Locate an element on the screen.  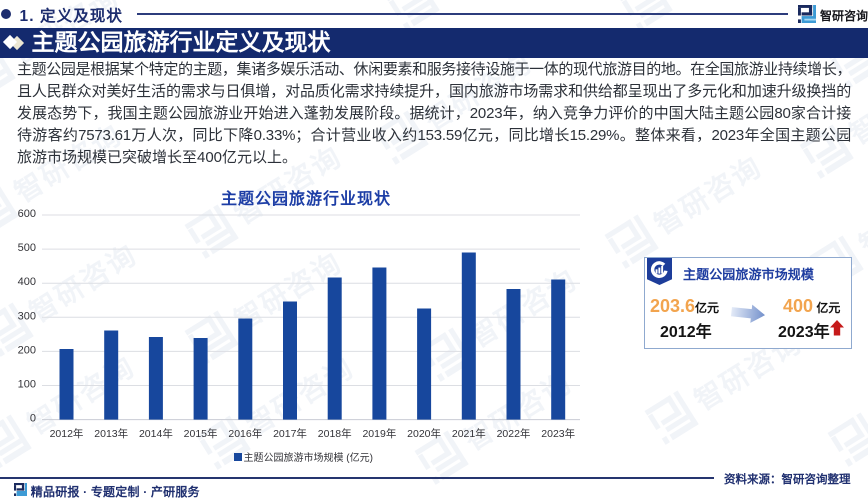
svg-text: 2017年 is located at coordinates (290, 433).